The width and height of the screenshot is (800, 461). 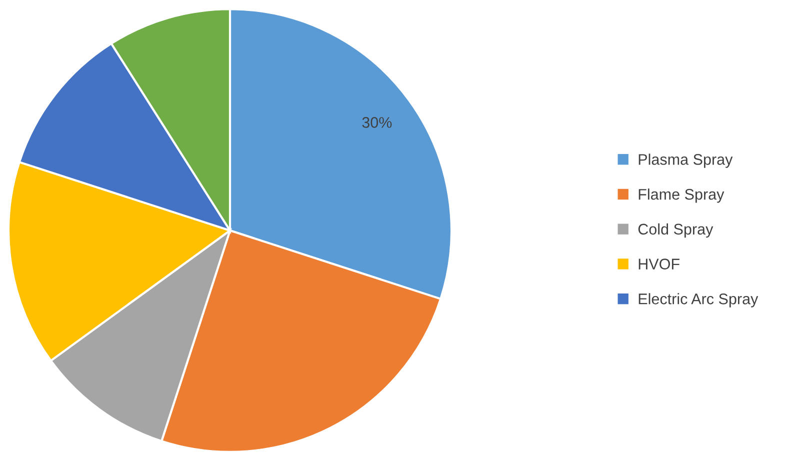 I want to click on data-label: 30%, so click(x=377, y=122).